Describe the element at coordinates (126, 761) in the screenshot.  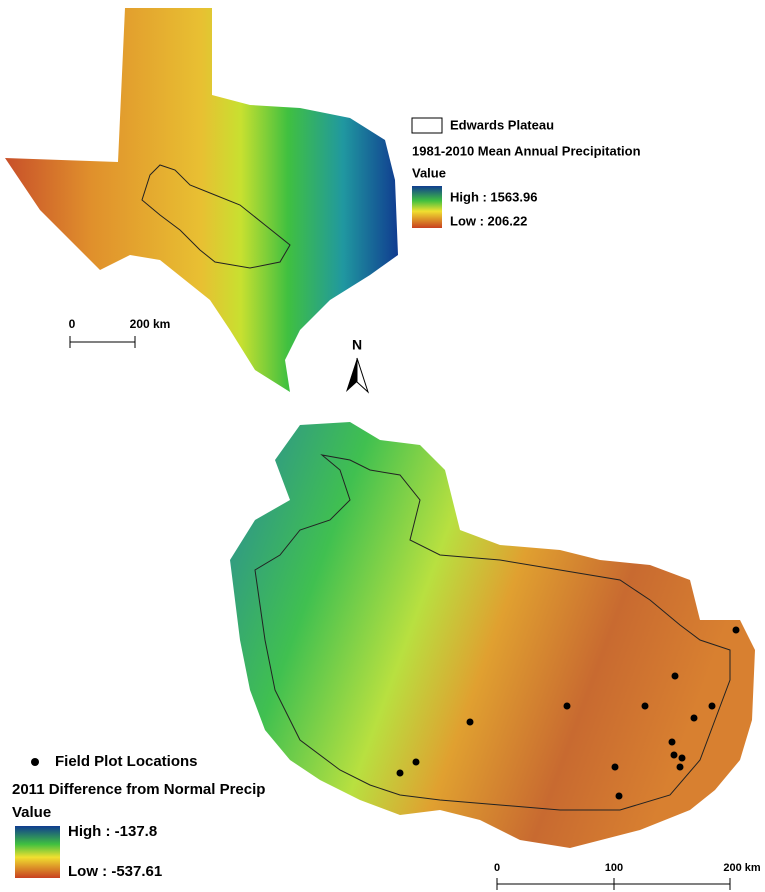
I see `legend-points: Field Plot Locations` at that location.